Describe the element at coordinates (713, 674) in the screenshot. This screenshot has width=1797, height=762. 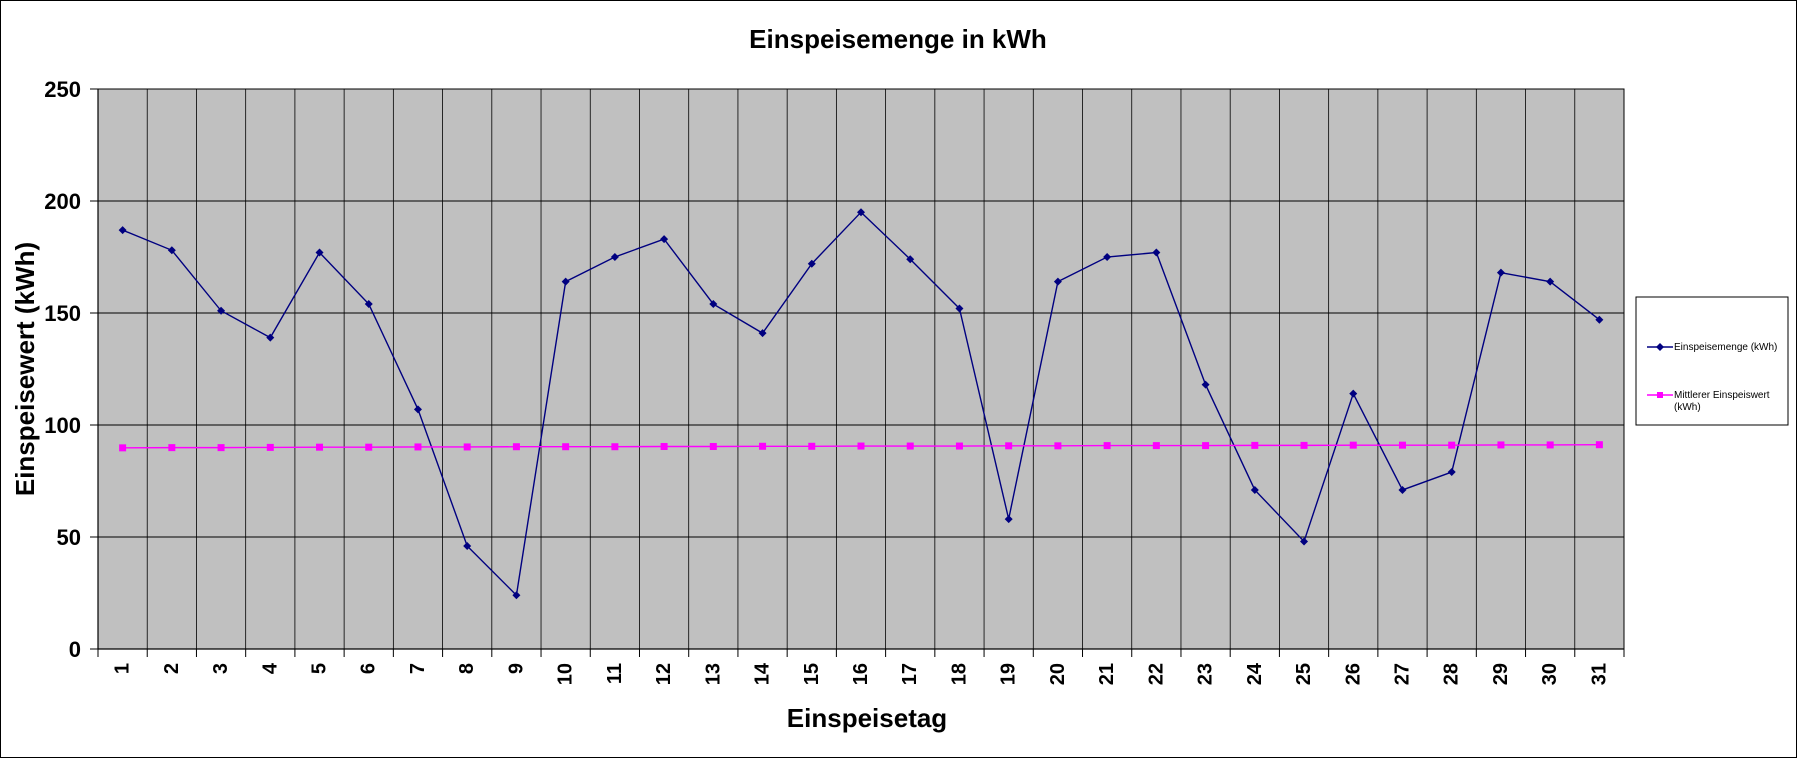
I see `x-tick-label: 13` at that location.